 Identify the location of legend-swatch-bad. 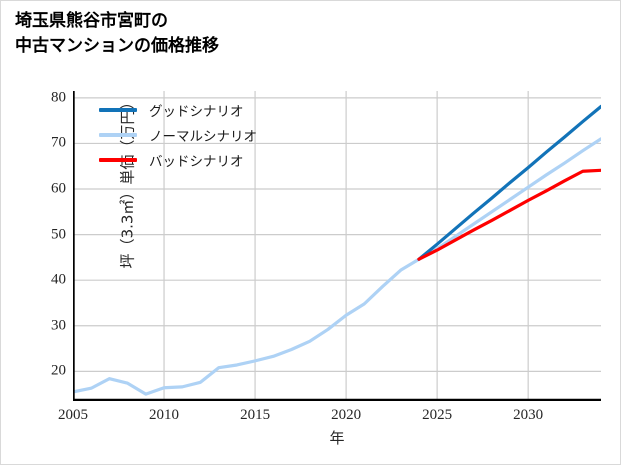
(118, 159).